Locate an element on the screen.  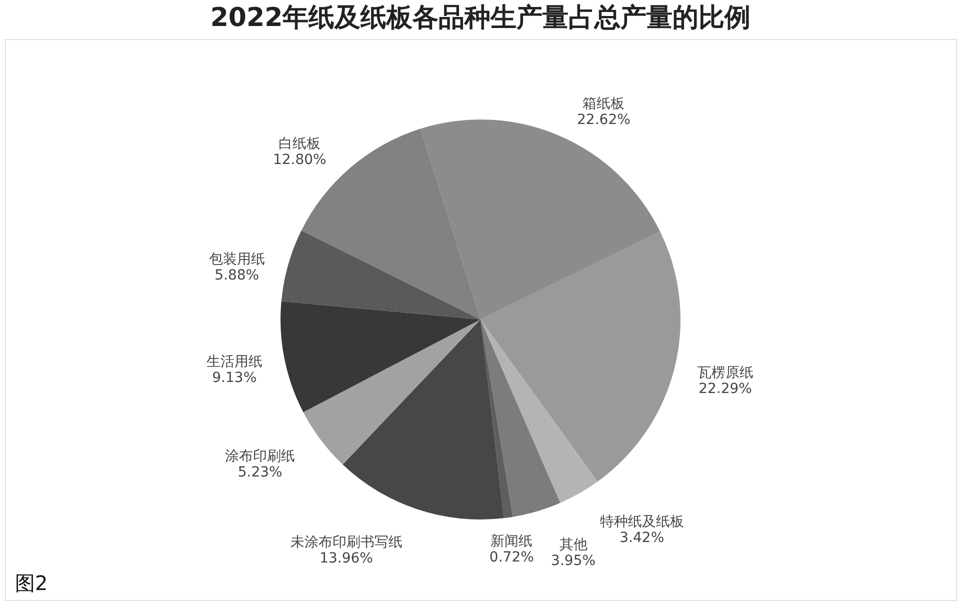
data-label: 5.23% is located at coordinates (260, 472).